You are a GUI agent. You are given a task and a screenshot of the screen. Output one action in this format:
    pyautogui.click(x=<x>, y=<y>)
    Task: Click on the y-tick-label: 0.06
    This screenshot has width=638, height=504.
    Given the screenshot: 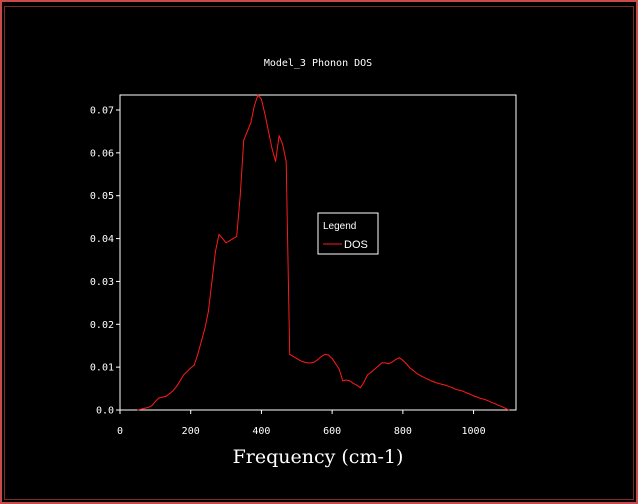 What is the action you would take?
    pyautogui.click(x=102, y=153)
    